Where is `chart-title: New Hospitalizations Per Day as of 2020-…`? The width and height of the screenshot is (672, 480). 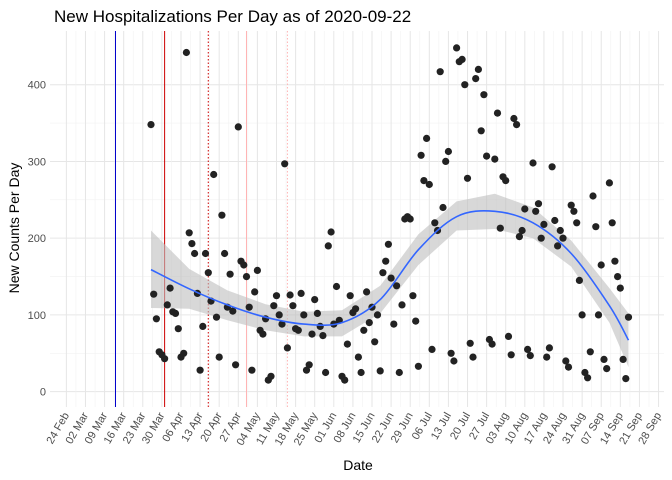
chart-title: New Hospitalizations Per Day as of 2020-… is located at coordinates (232, 16).